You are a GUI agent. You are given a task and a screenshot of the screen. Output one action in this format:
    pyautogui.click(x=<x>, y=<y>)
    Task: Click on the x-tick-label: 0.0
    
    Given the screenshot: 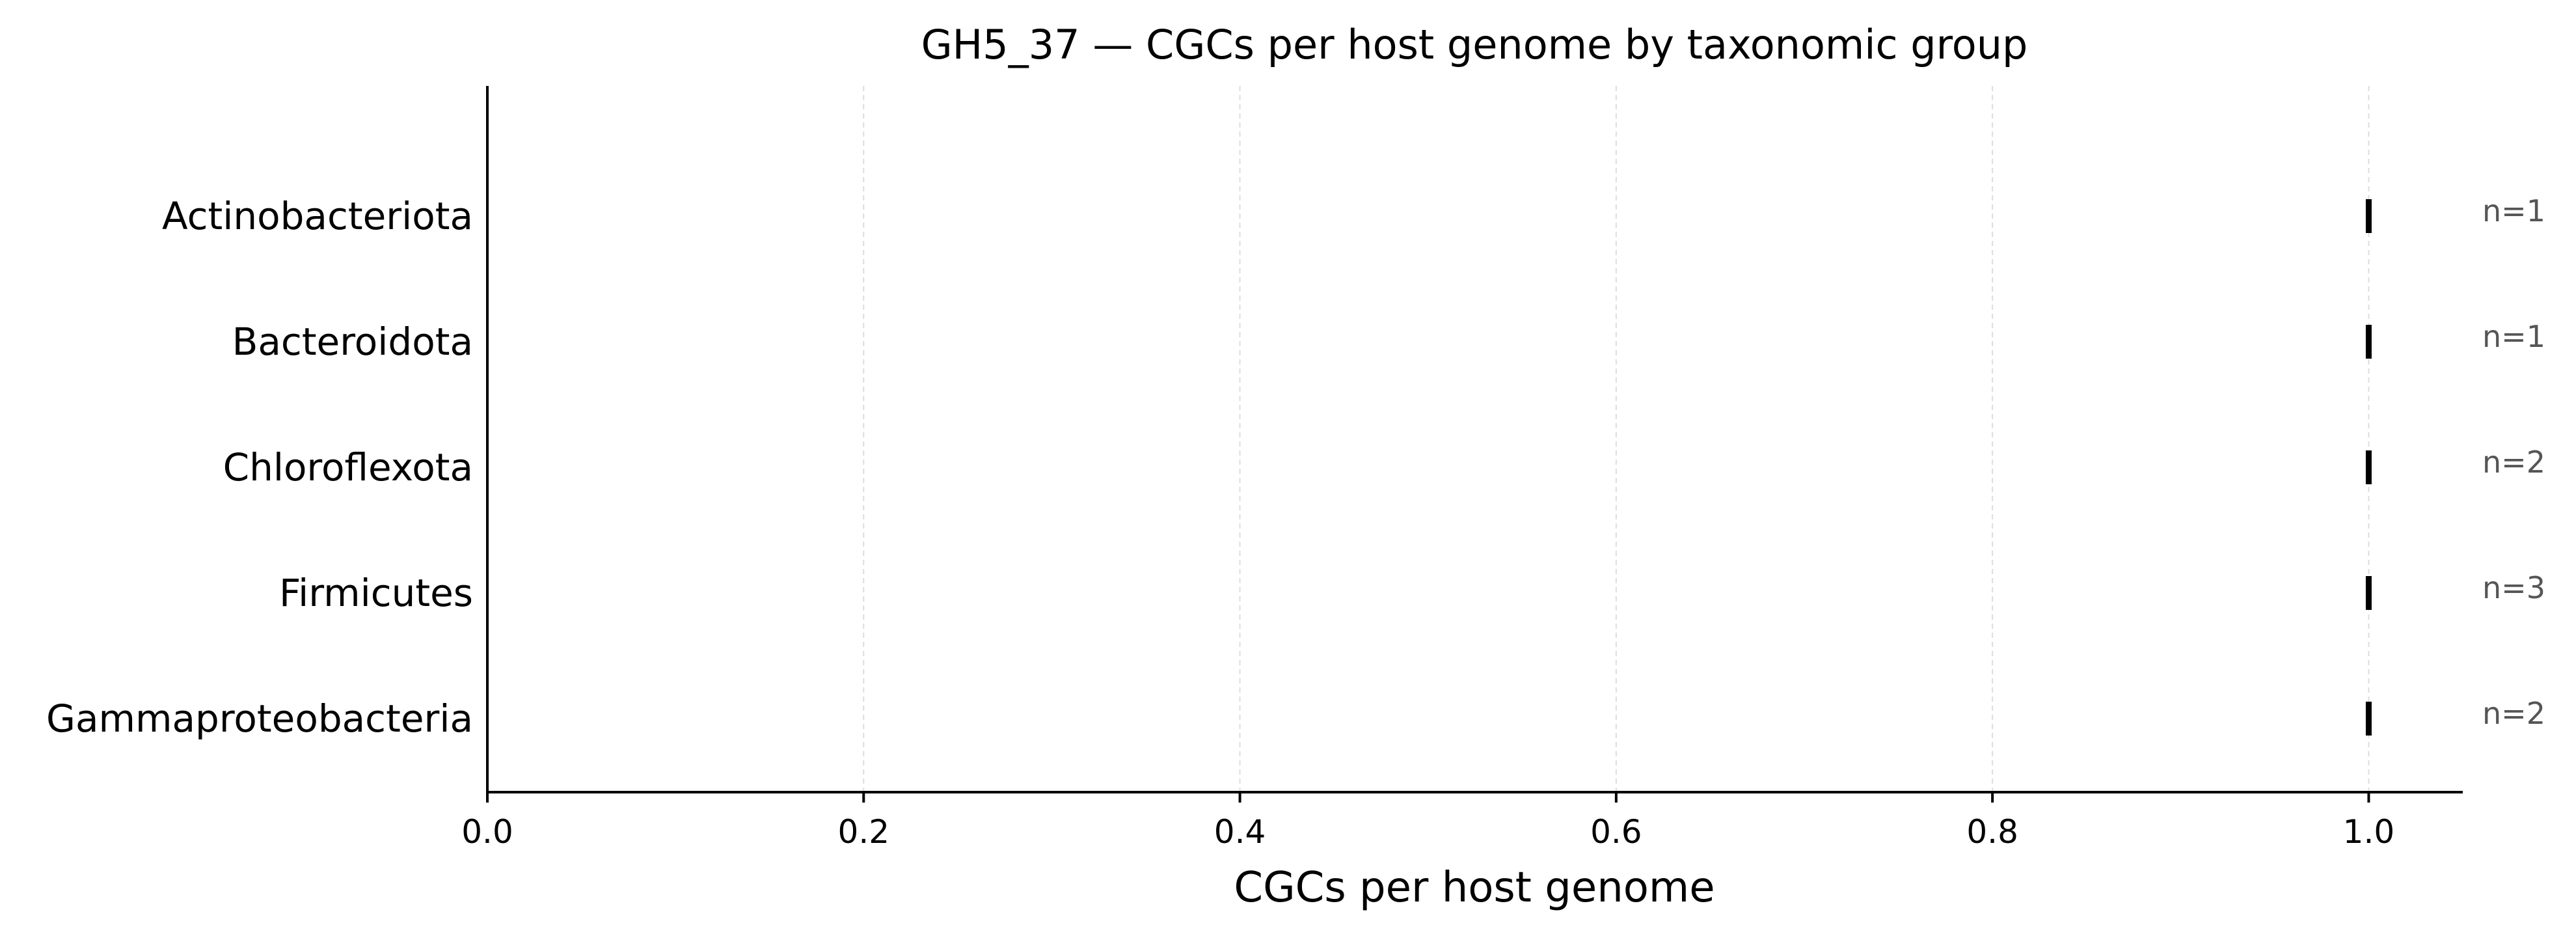 What is the action you would take?
    pyautogui.click(x=487, y=832)
    